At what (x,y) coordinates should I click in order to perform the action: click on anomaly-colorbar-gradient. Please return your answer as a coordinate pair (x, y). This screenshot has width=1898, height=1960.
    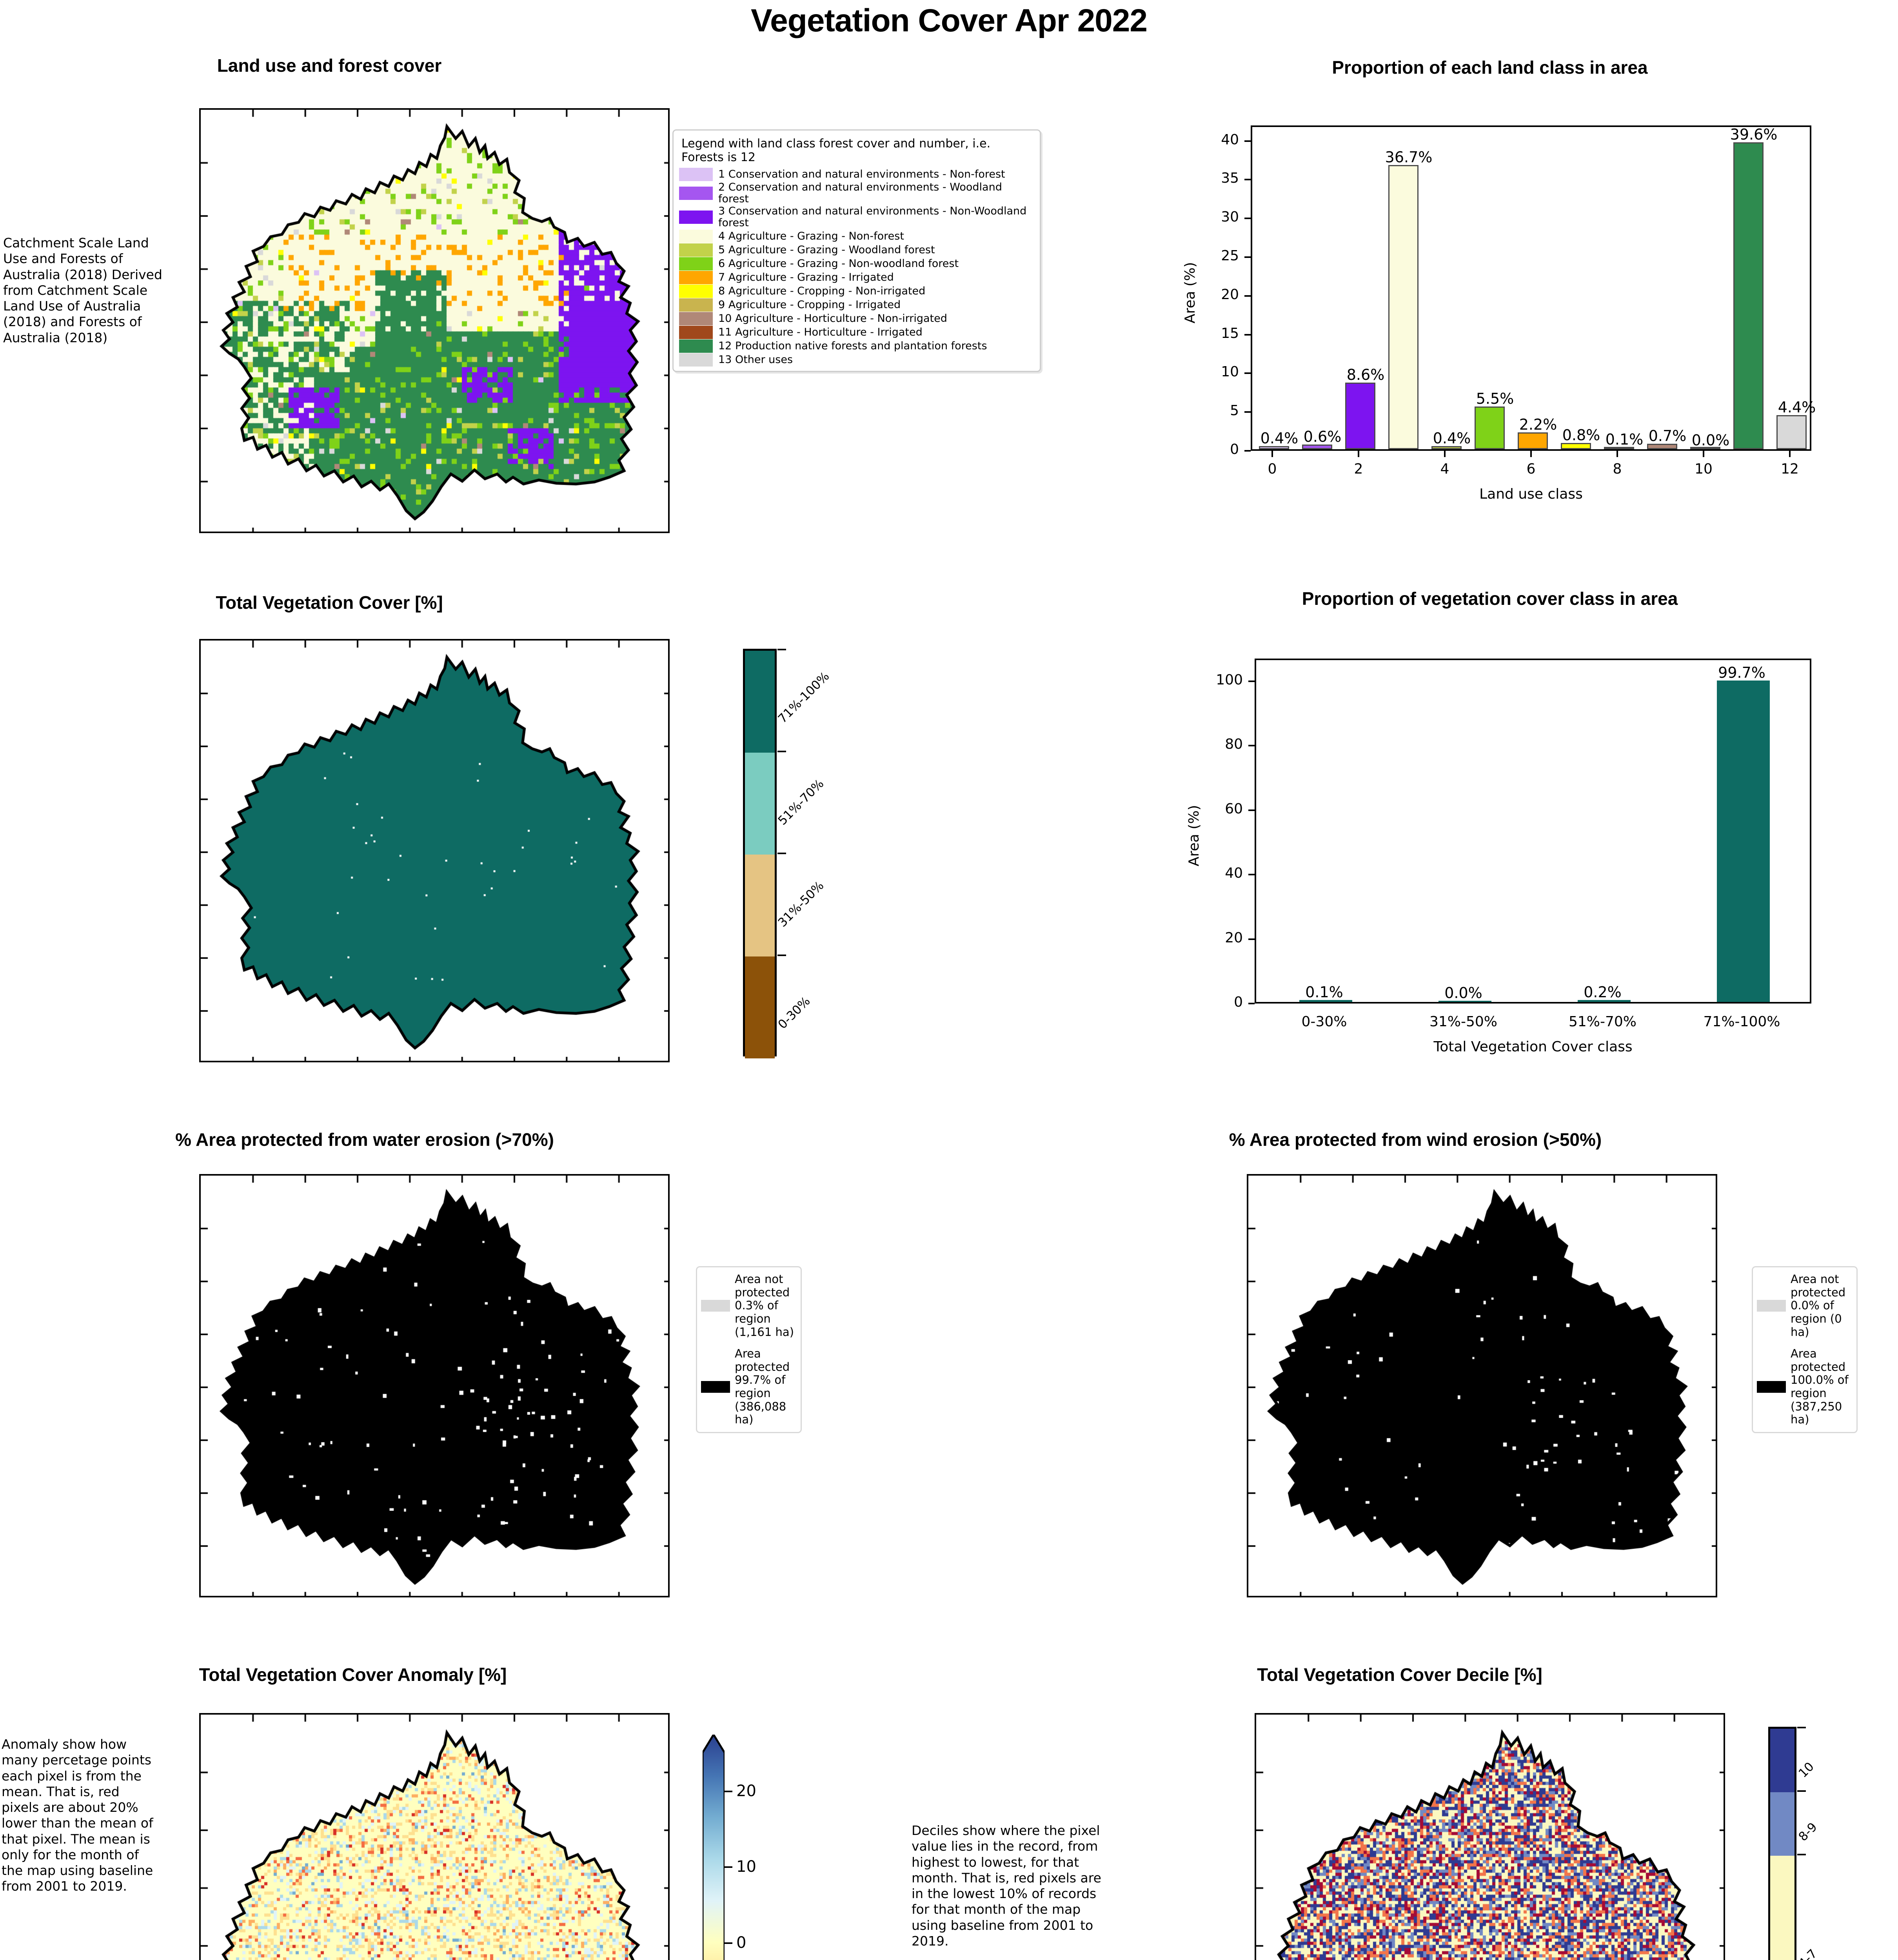
    Looking at the image, I should click on (713, 1846).